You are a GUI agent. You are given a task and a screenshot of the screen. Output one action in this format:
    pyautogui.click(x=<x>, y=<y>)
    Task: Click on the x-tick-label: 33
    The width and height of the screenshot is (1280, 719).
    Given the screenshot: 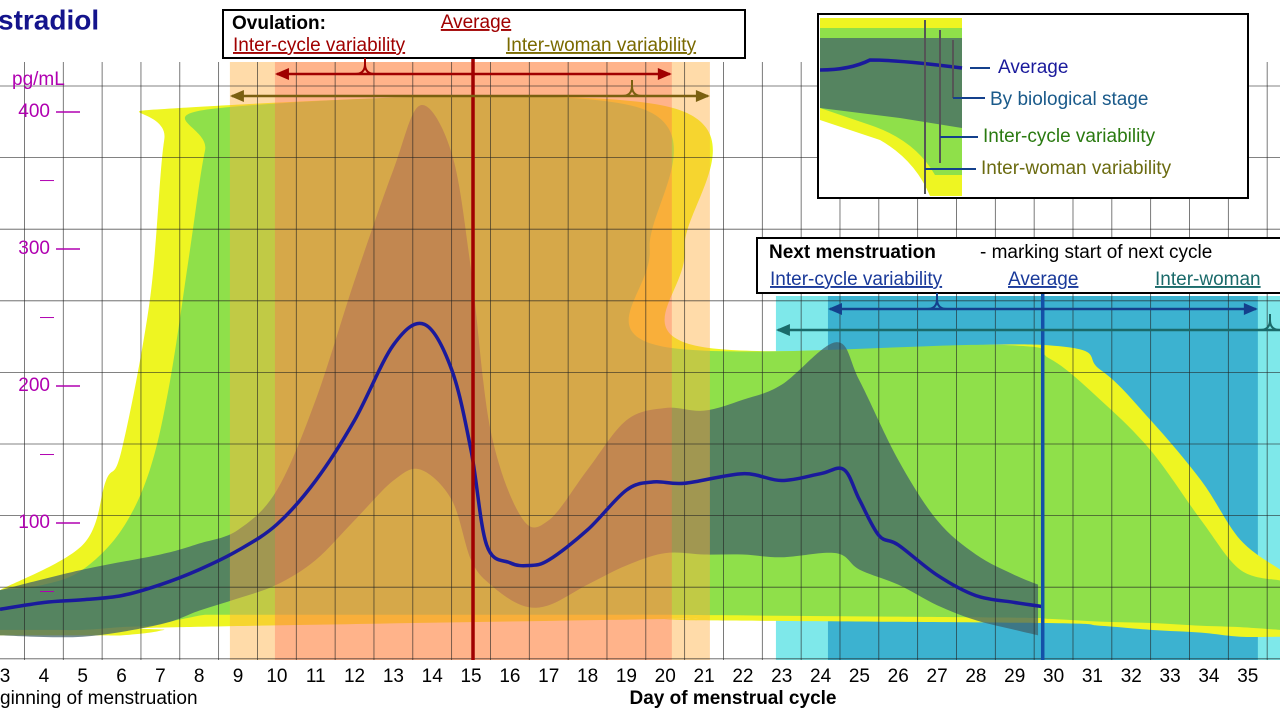 What is the action you would take?
    pyautogui.click(x=1170, y=676)
    